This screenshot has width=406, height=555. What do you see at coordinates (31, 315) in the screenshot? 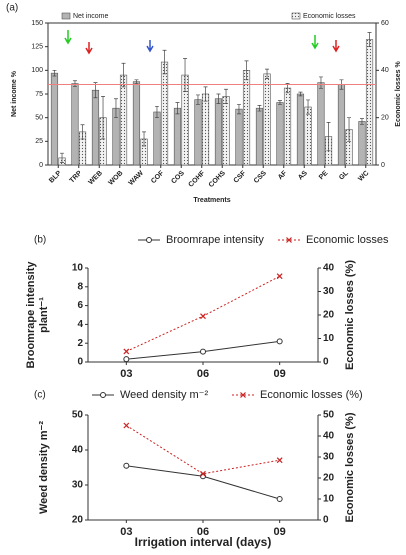
I see `y-axis-label: Broomrape intensity` at bounding box center [31, 315].